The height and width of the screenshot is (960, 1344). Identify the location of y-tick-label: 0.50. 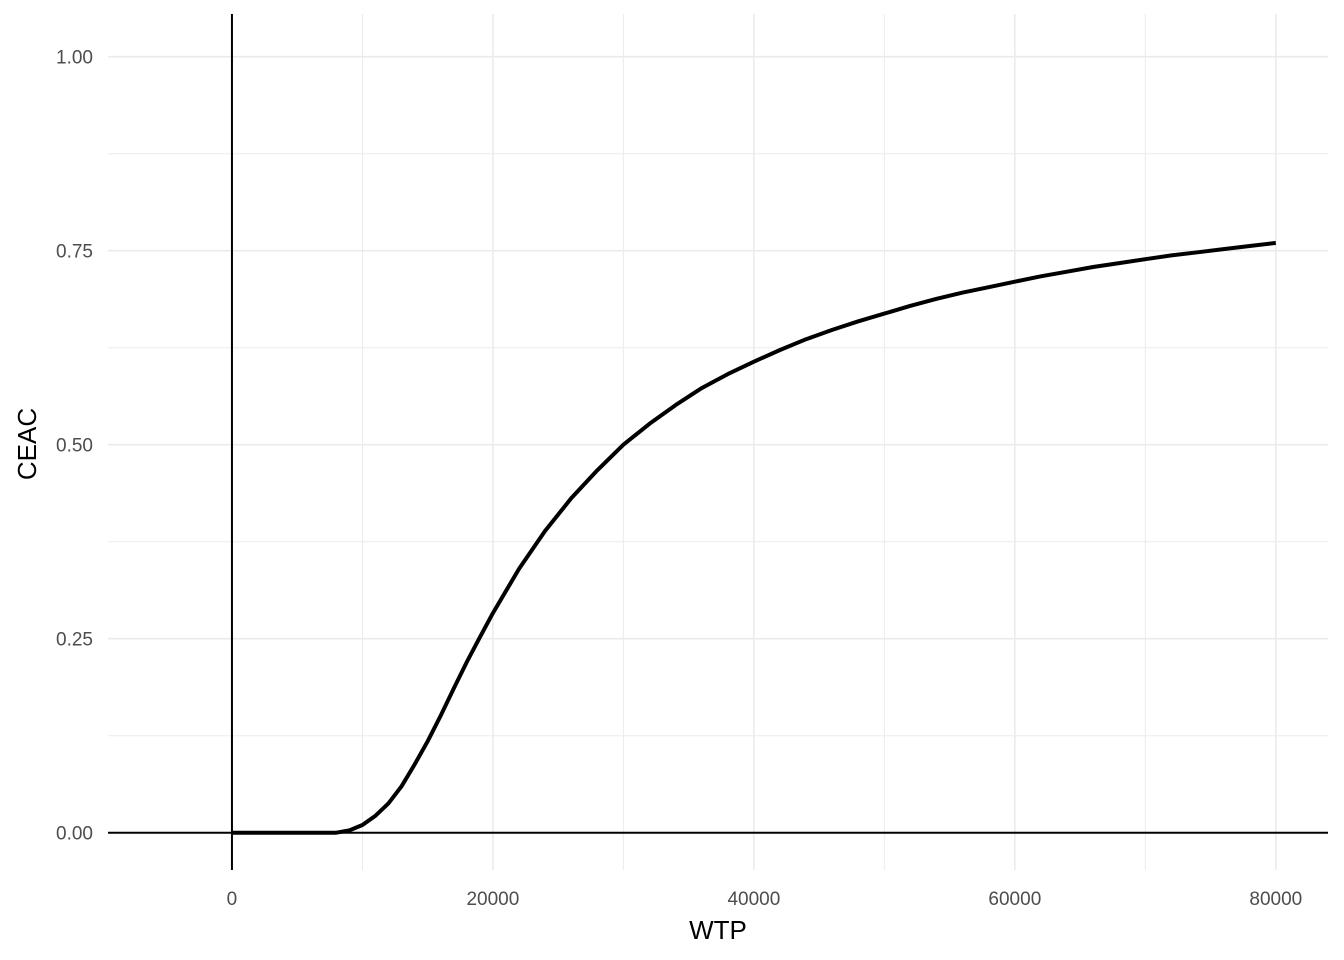
(74, 446).